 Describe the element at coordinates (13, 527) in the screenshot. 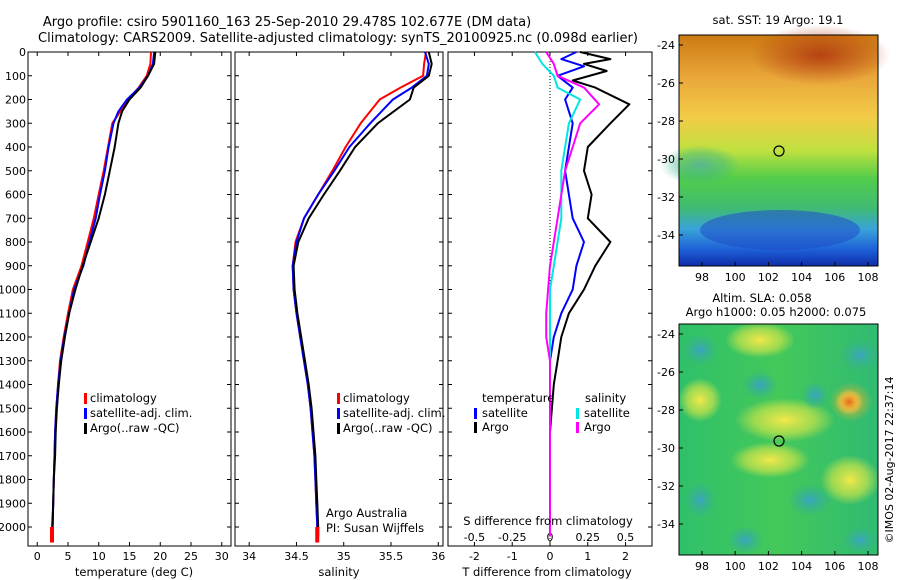

I see `depth-tick-label: 2000` at that location.